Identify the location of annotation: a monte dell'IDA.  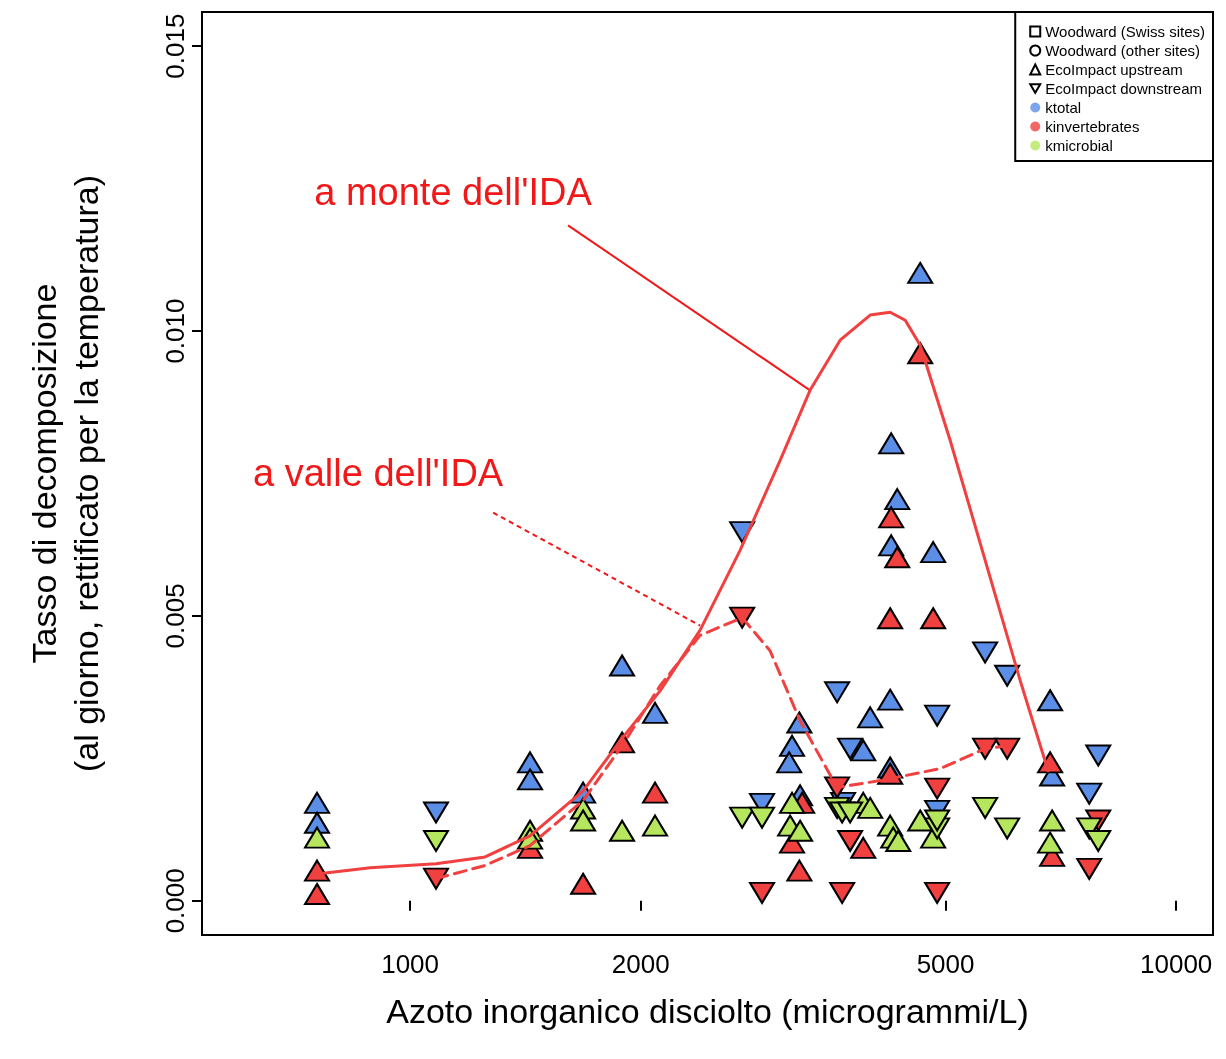
(453, 192).